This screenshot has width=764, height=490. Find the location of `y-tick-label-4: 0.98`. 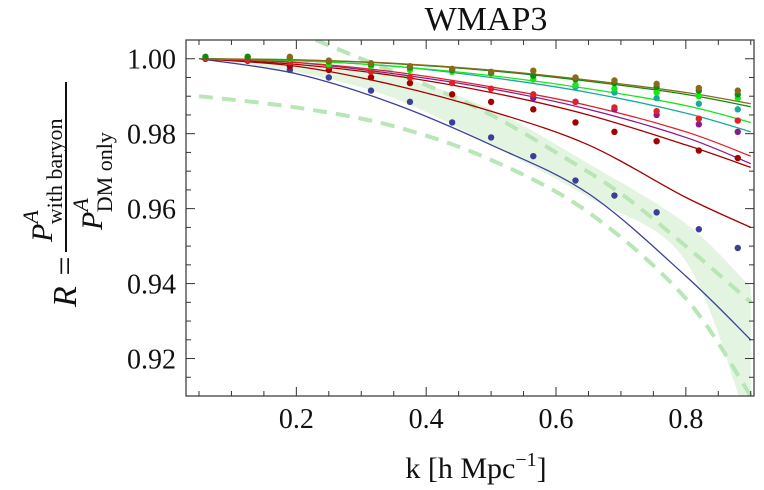

y-tick-label-4: 0.98 is located at coordinates (151, 135).